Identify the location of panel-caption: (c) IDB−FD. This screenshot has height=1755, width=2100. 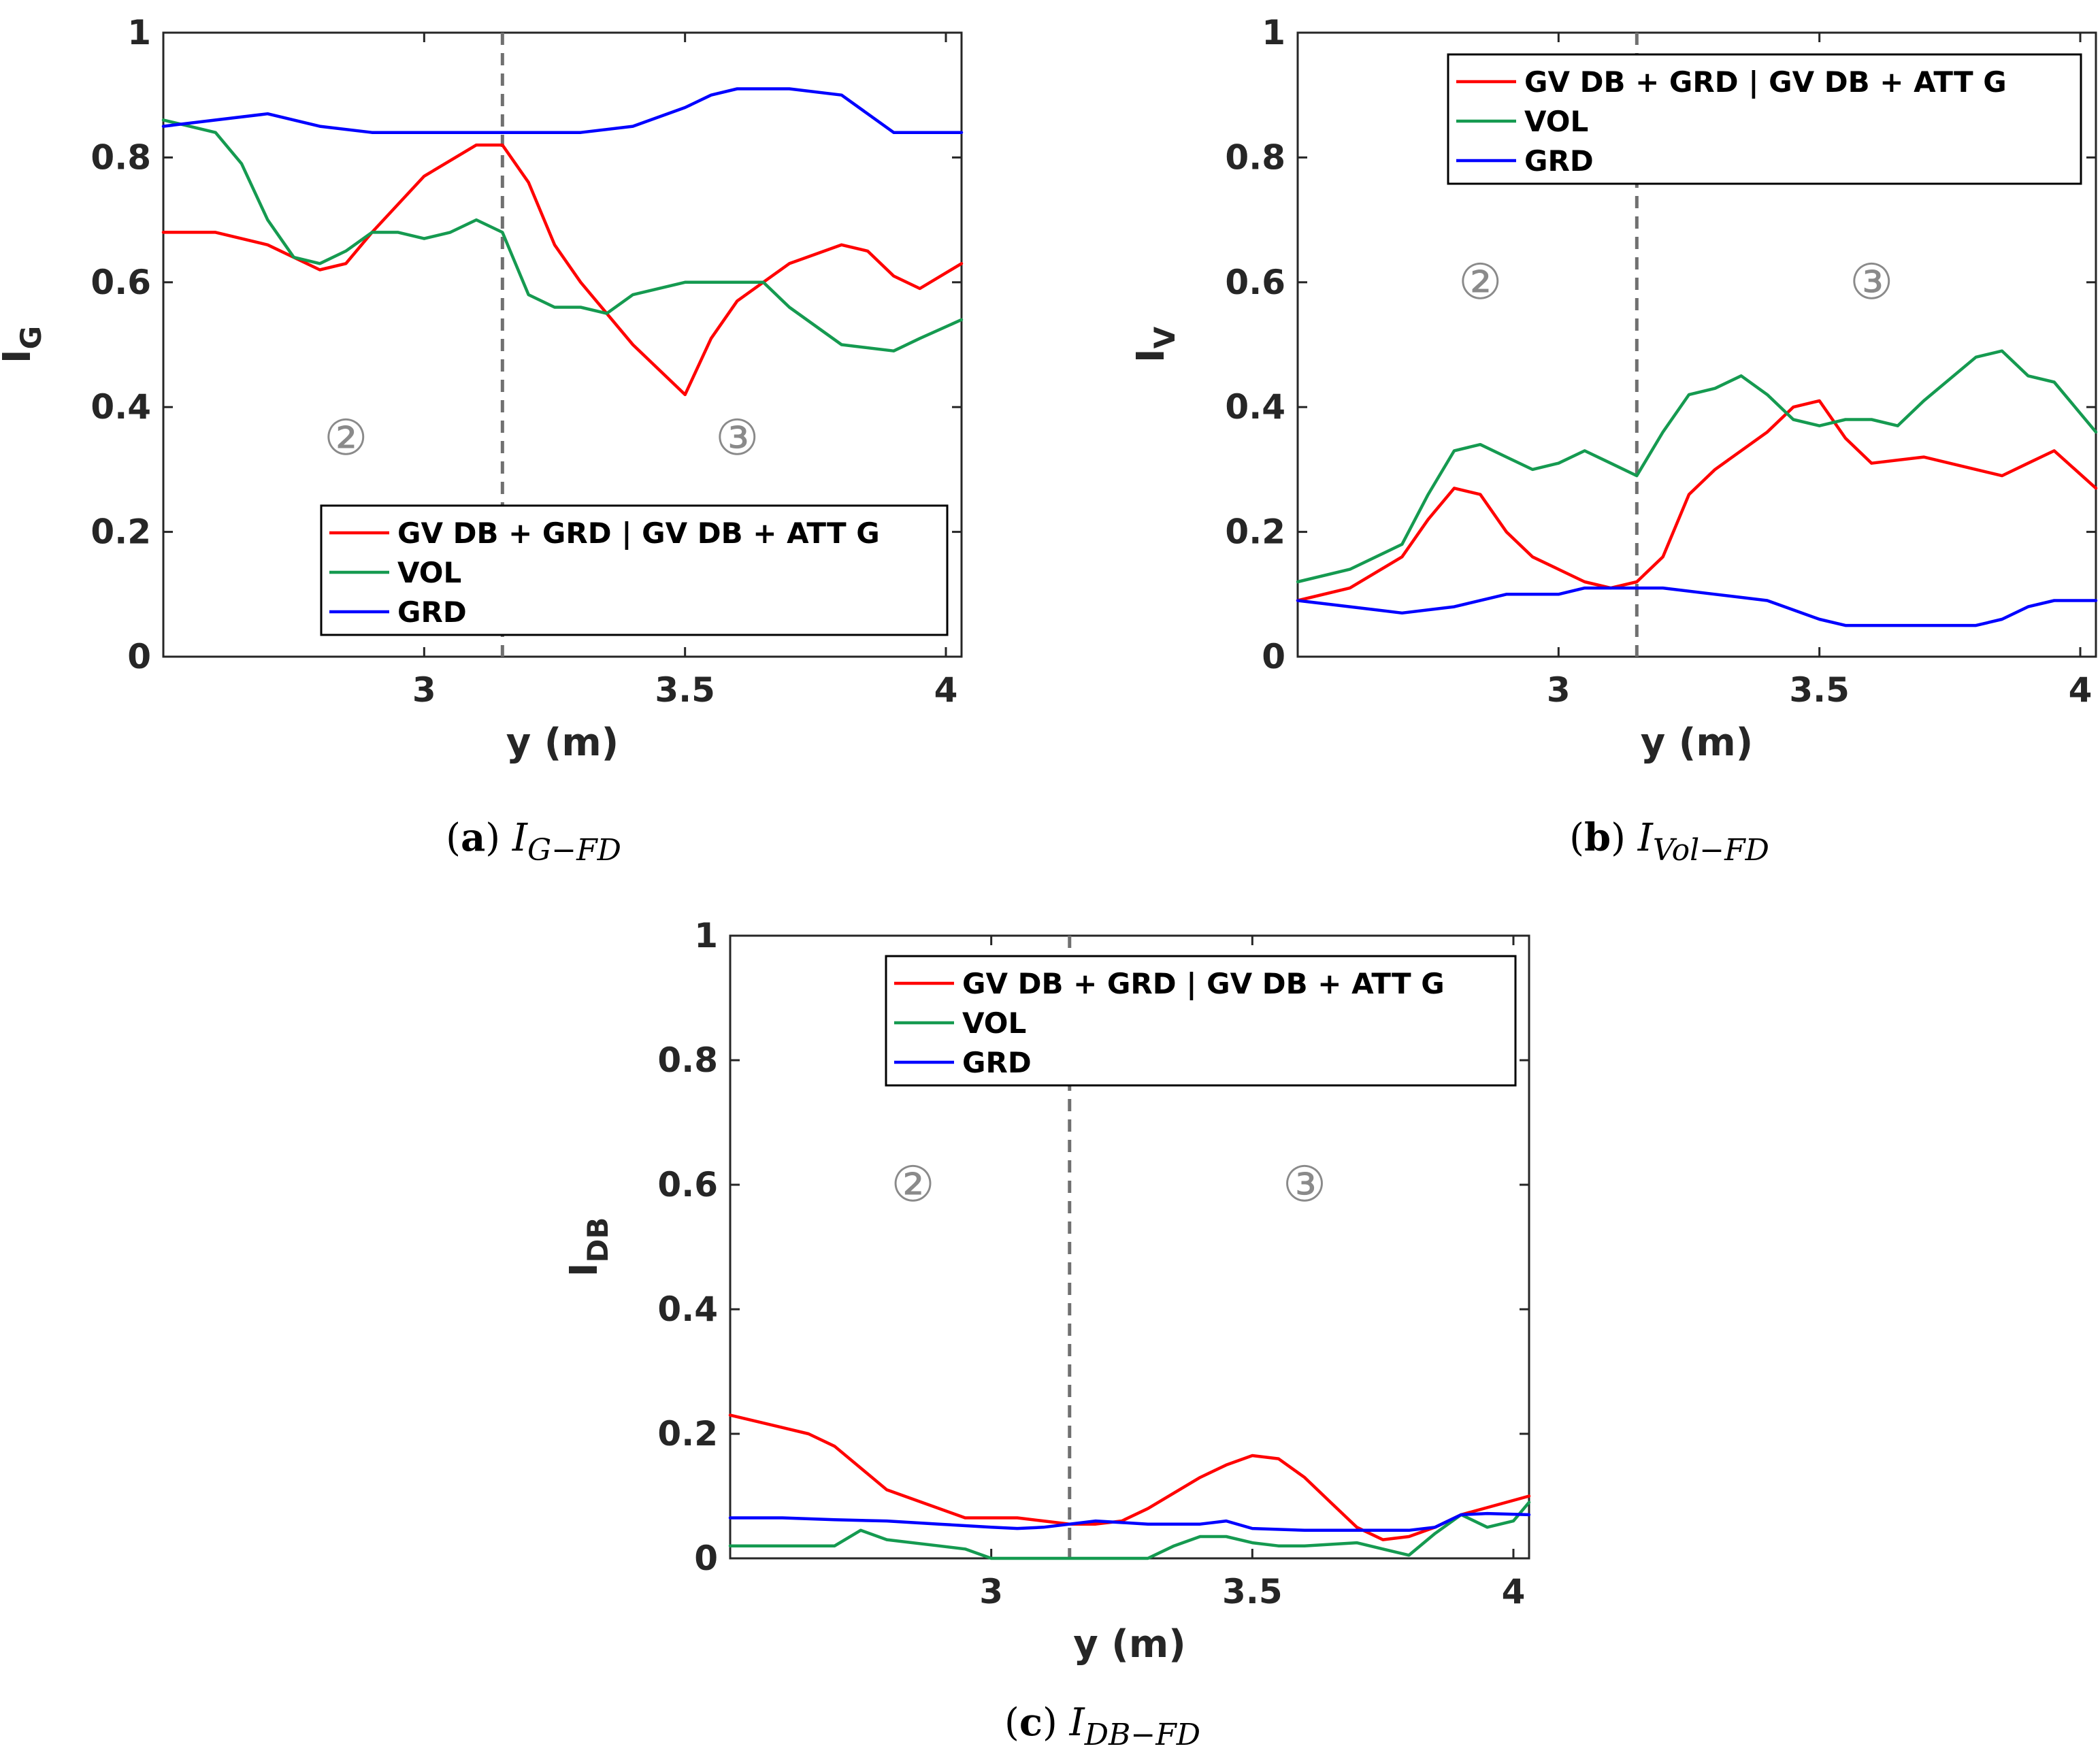
(1102, 1726).